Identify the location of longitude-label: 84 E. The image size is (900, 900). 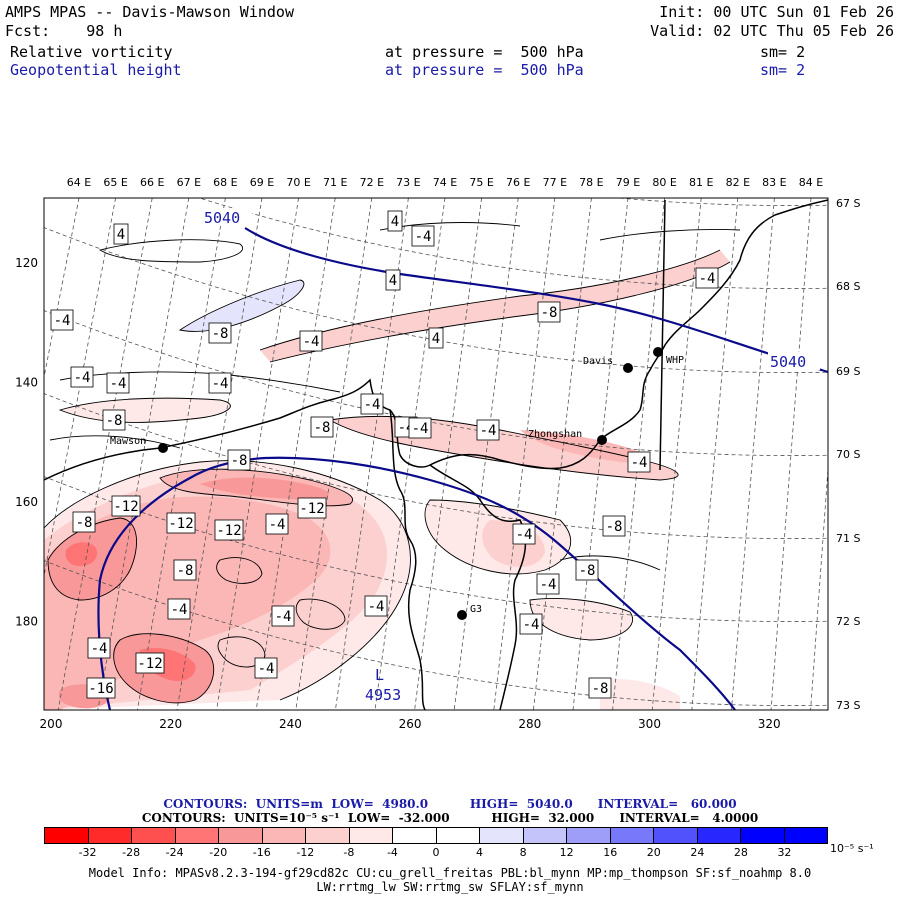
(811, 182).